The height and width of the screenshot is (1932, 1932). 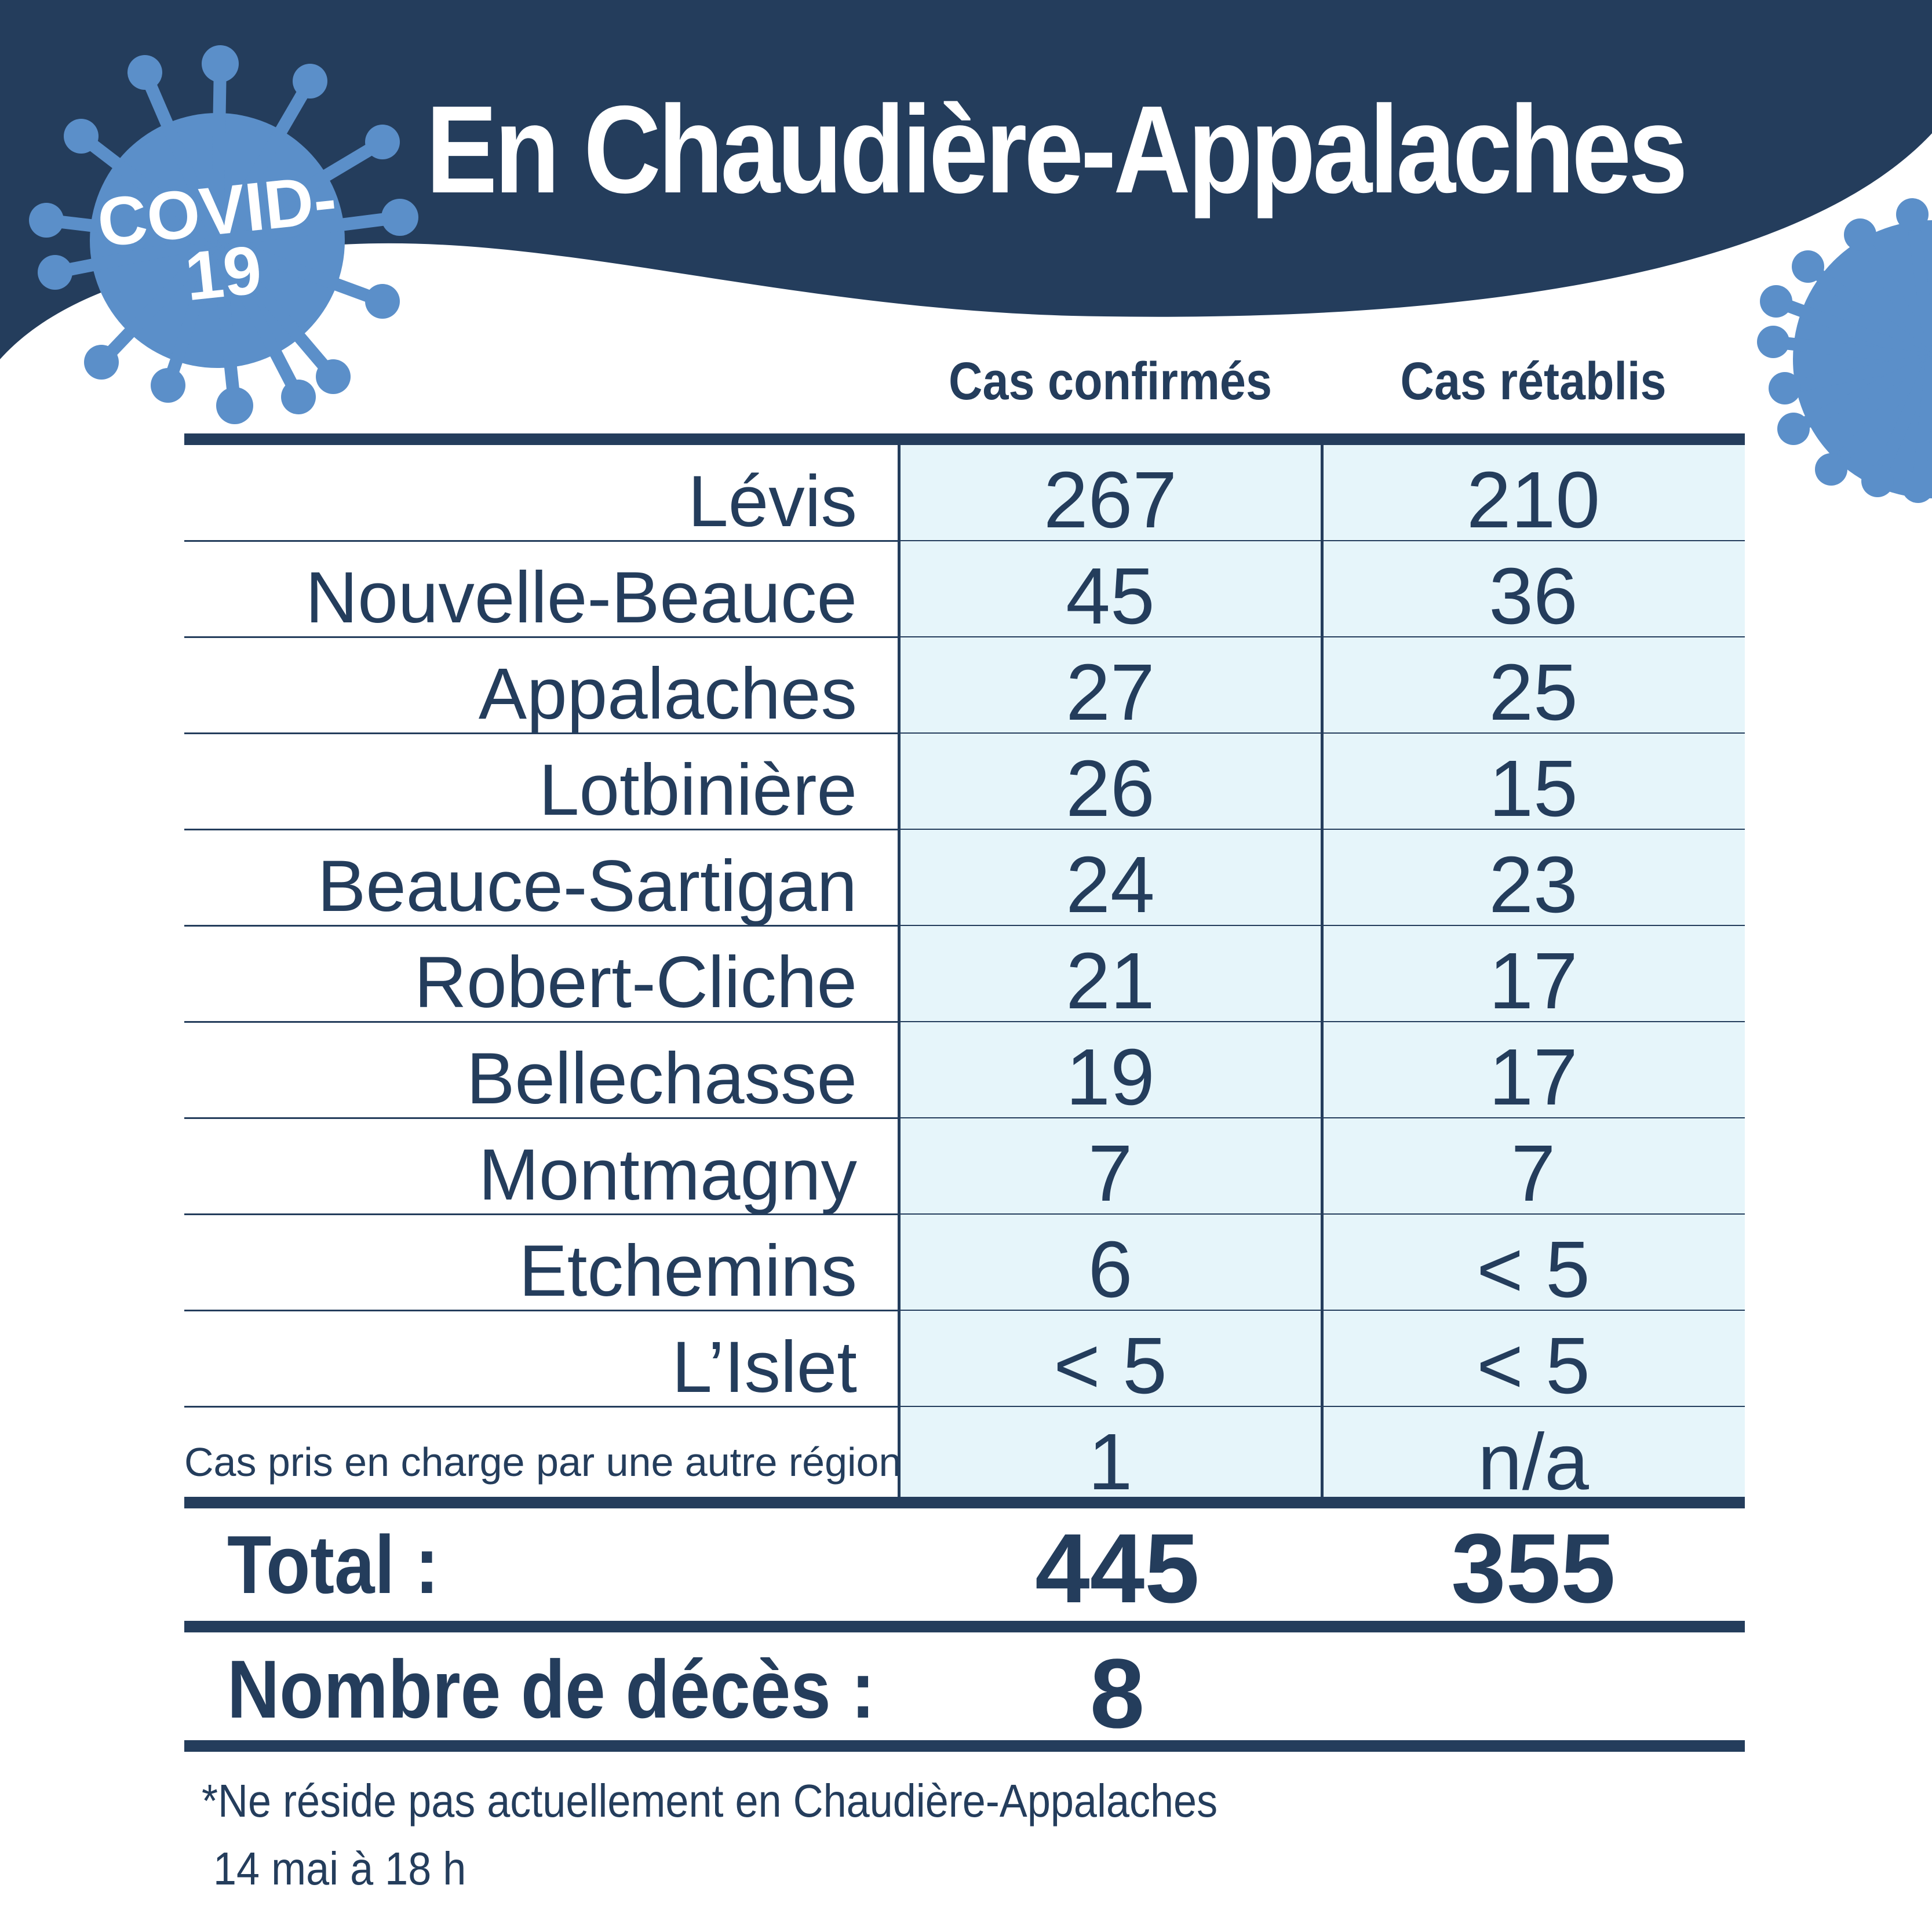 I want to click on row-recovered-value: 25, so click(x=1533, y=687).